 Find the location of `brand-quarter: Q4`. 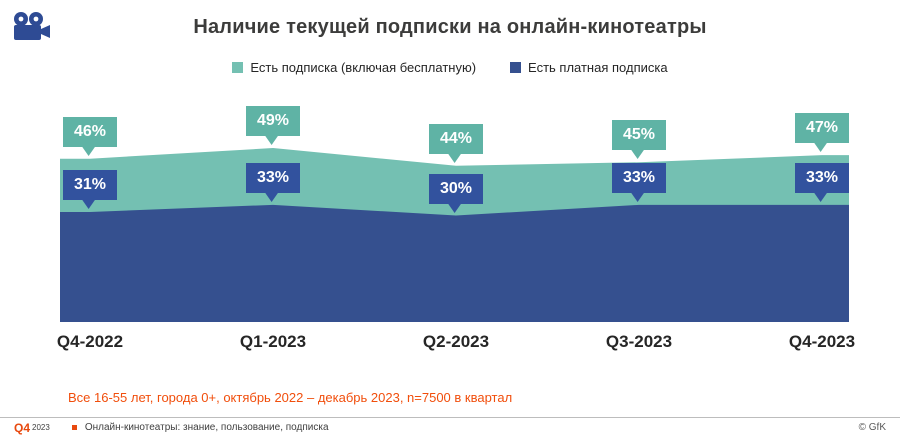

brand-quarter: Q4 is located at coordinates (22, 427).